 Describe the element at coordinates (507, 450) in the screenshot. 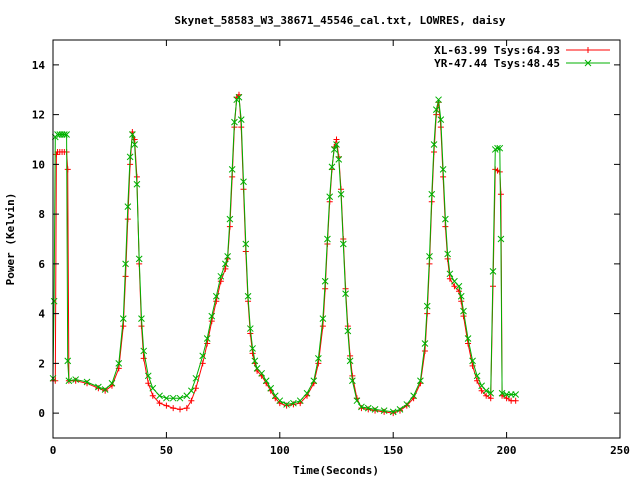

I see `x-tick-label: 200` at that location.